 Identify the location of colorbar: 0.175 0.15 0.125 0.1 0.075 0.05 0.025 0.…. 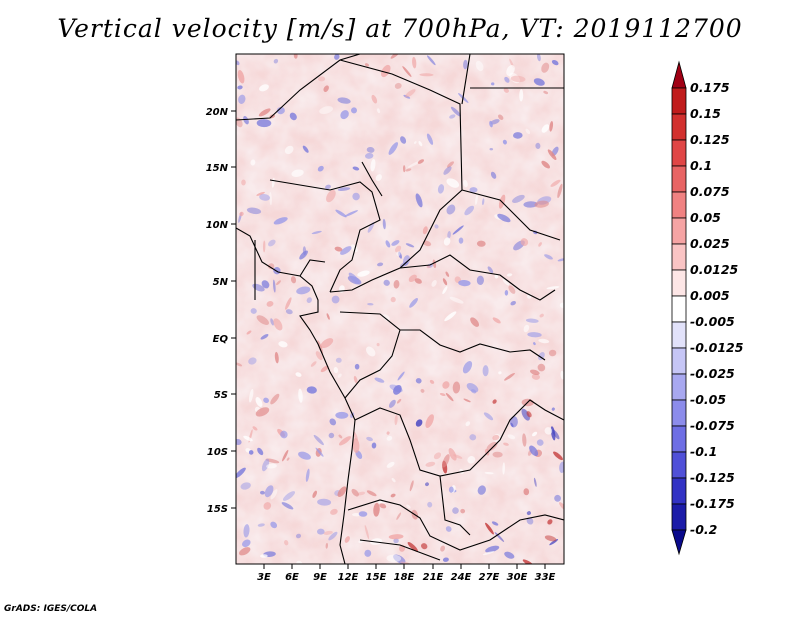
(707, 308).